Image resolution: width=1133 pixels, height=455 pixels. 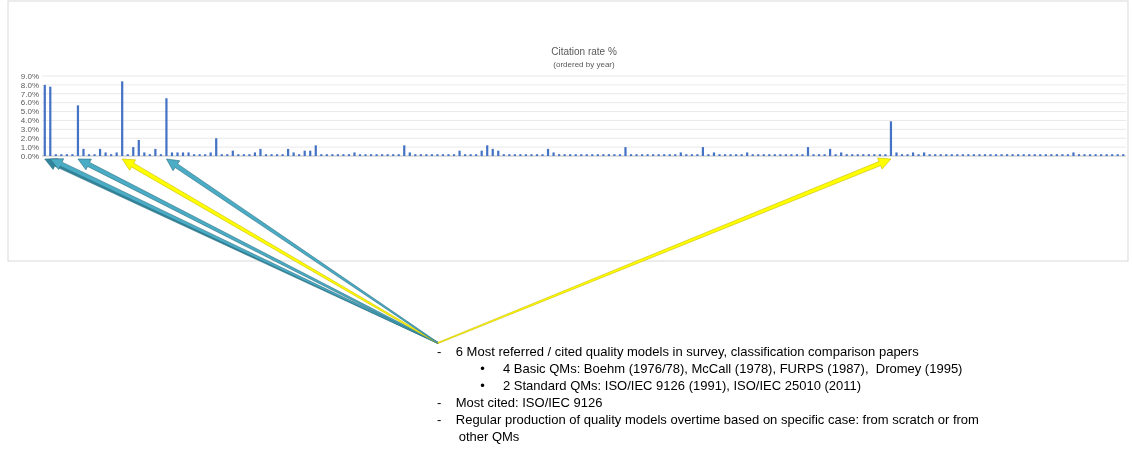 I want to click on y-tick-label: 5.0%, so click(x=29, y=112).